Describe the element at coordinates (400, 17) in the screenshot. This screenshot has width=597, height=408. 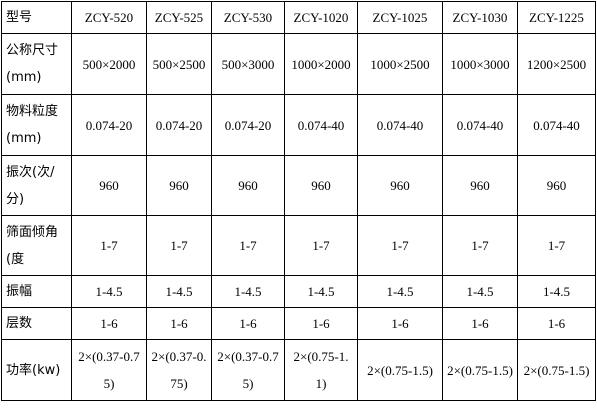
I see `cell: ZCY-1025` at that location.